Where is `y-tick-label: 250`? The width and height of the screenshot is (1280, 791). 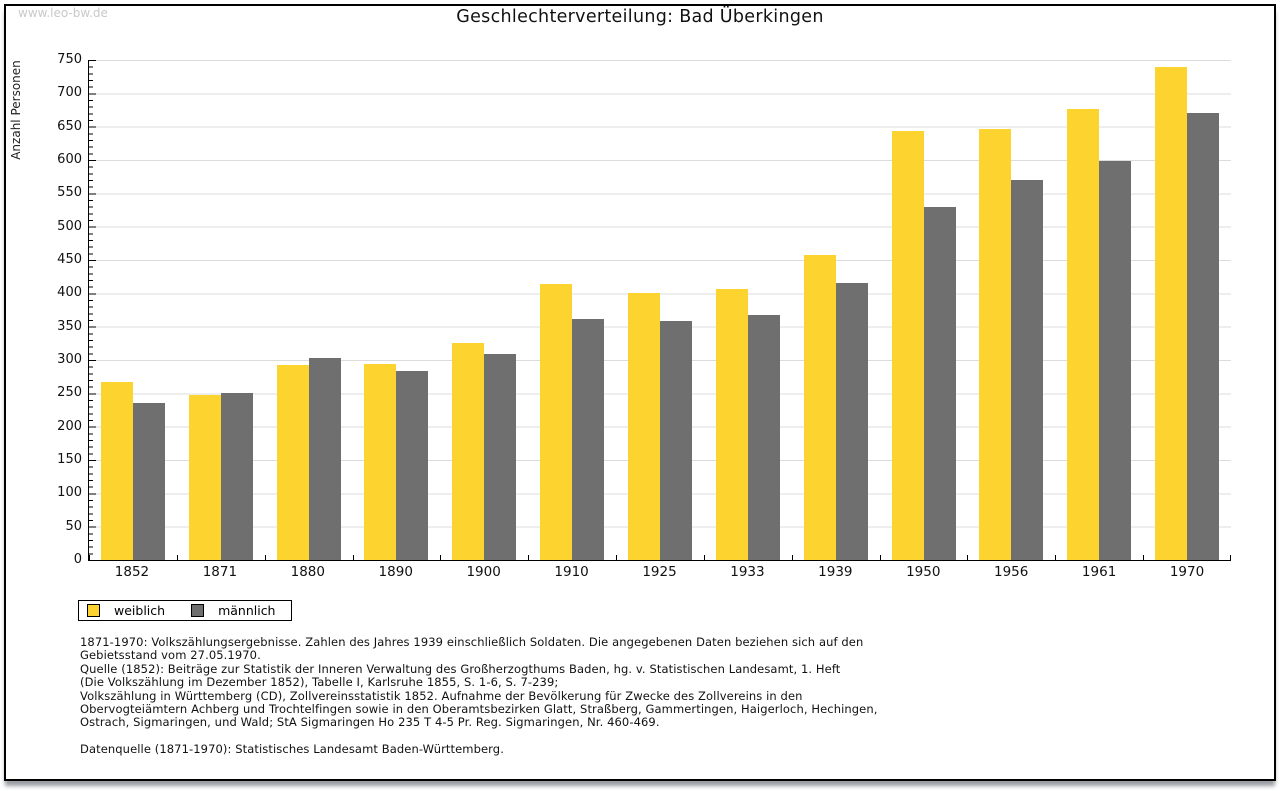 y-tick-label: 250 is located at coordinates (69, 393).